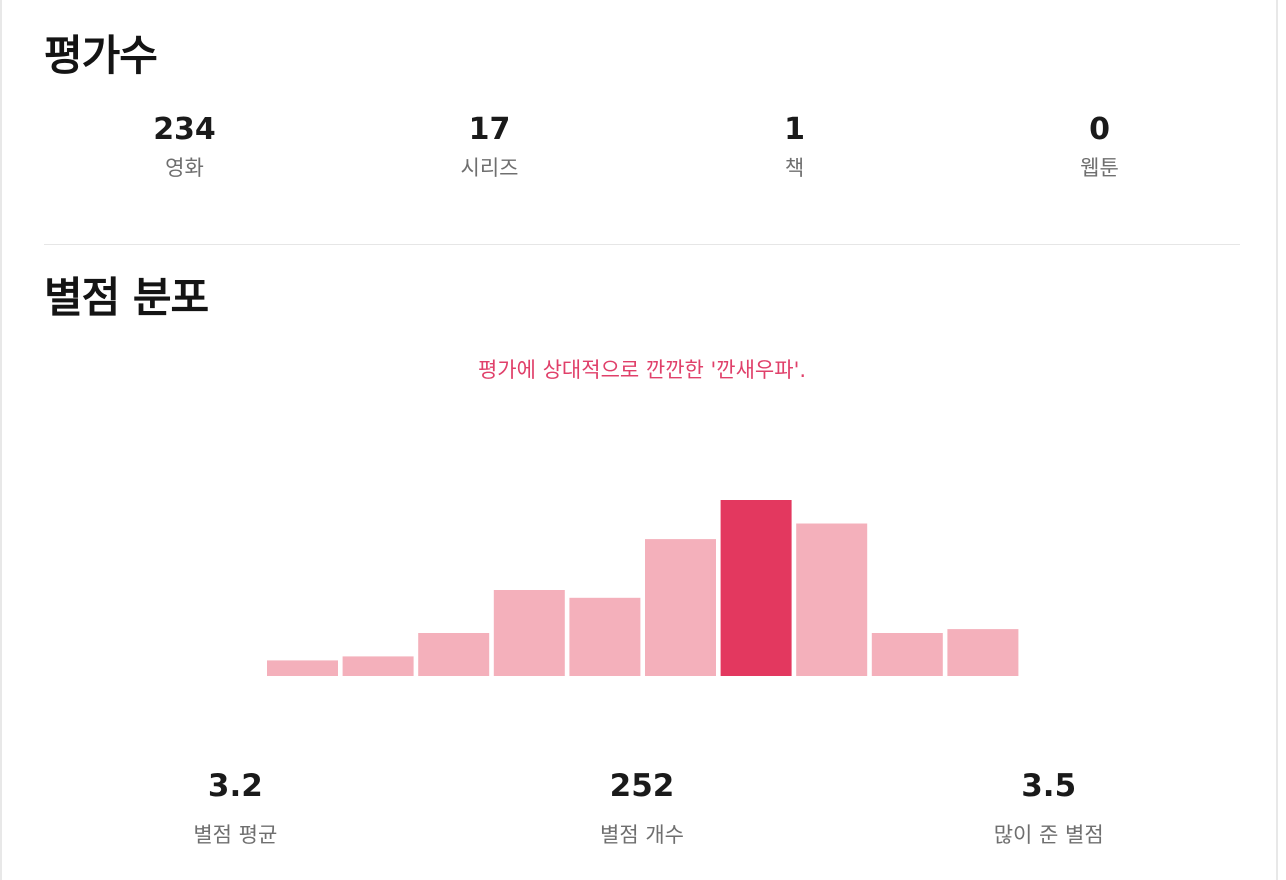 The height and width of the screenshot is (880, 1286). Describe the element at coordinates (489, 168) in the screenshot. I see `count-label: 시리즈` at that location.